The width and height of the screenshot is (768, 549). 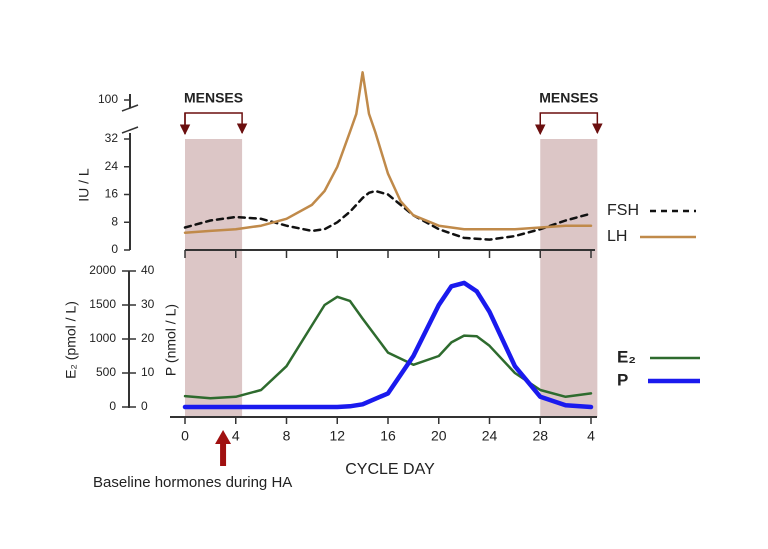 I want to click on y-tick-label: 32, so click(x=112, y=138).